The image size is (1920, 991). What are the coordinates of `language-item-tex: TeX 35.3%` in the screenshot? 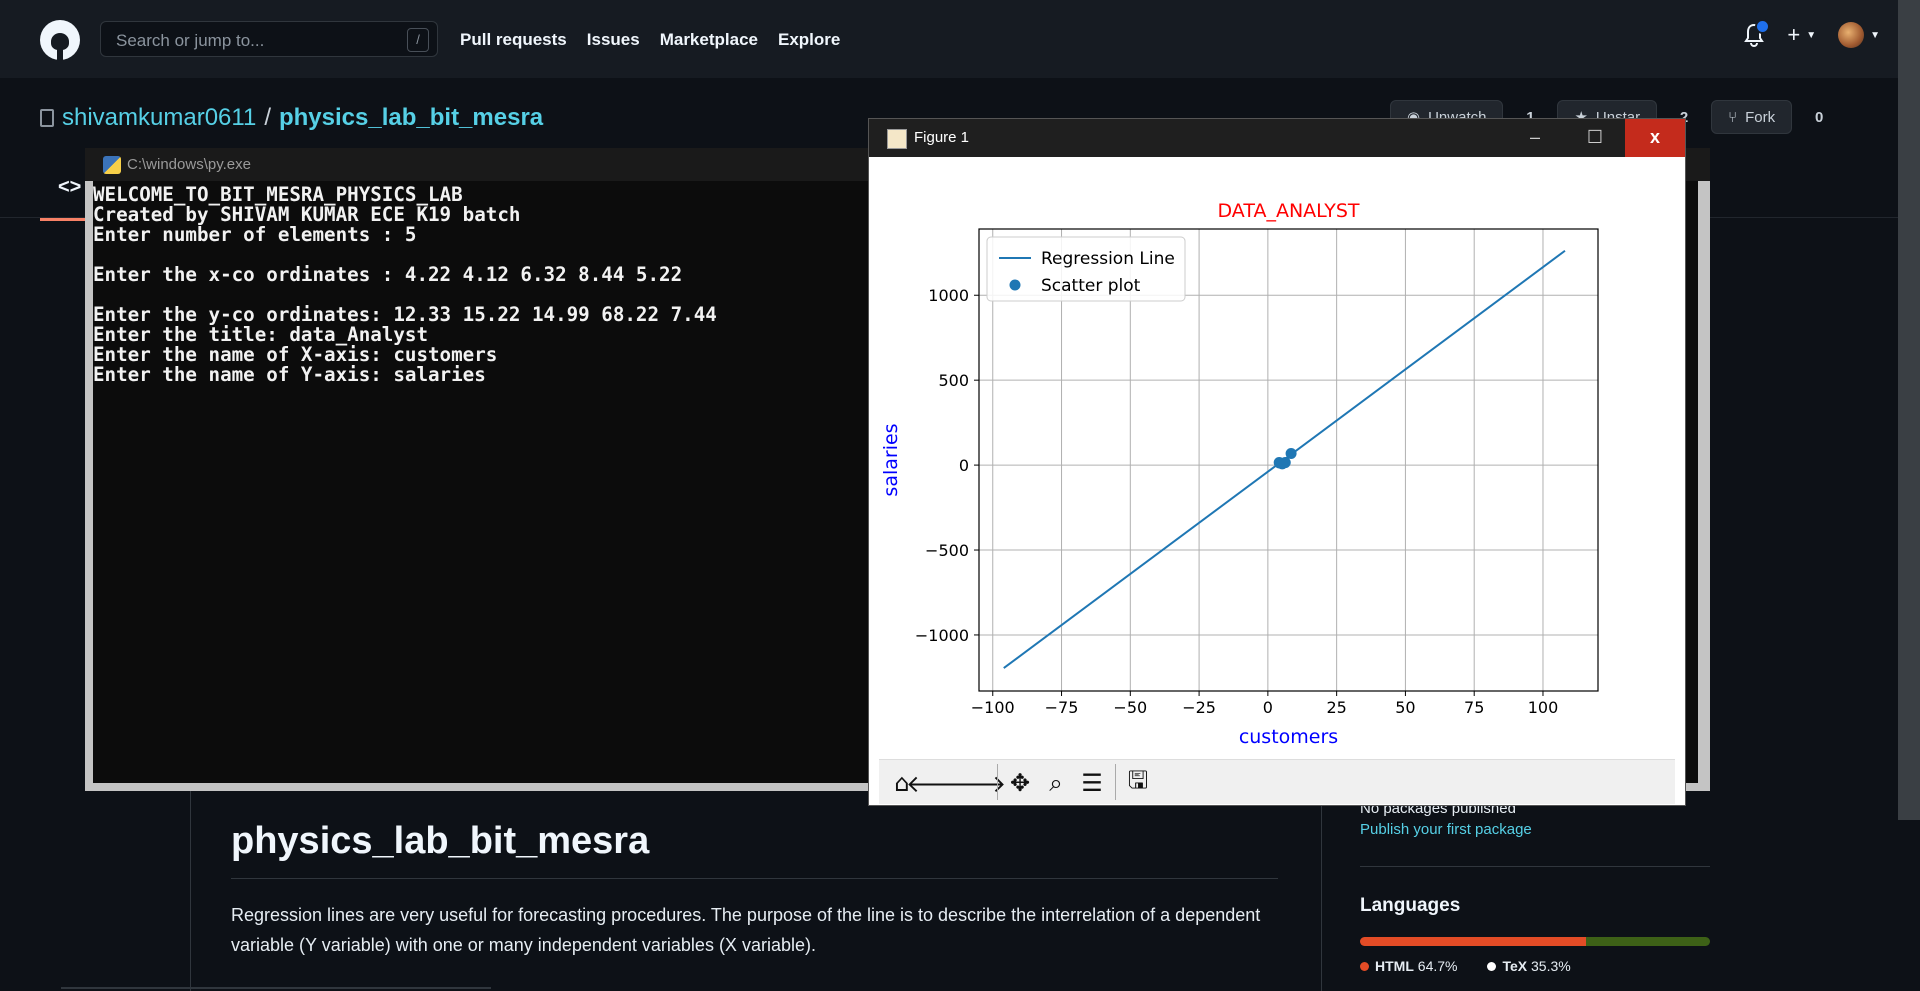 It's located at (1529, 966).